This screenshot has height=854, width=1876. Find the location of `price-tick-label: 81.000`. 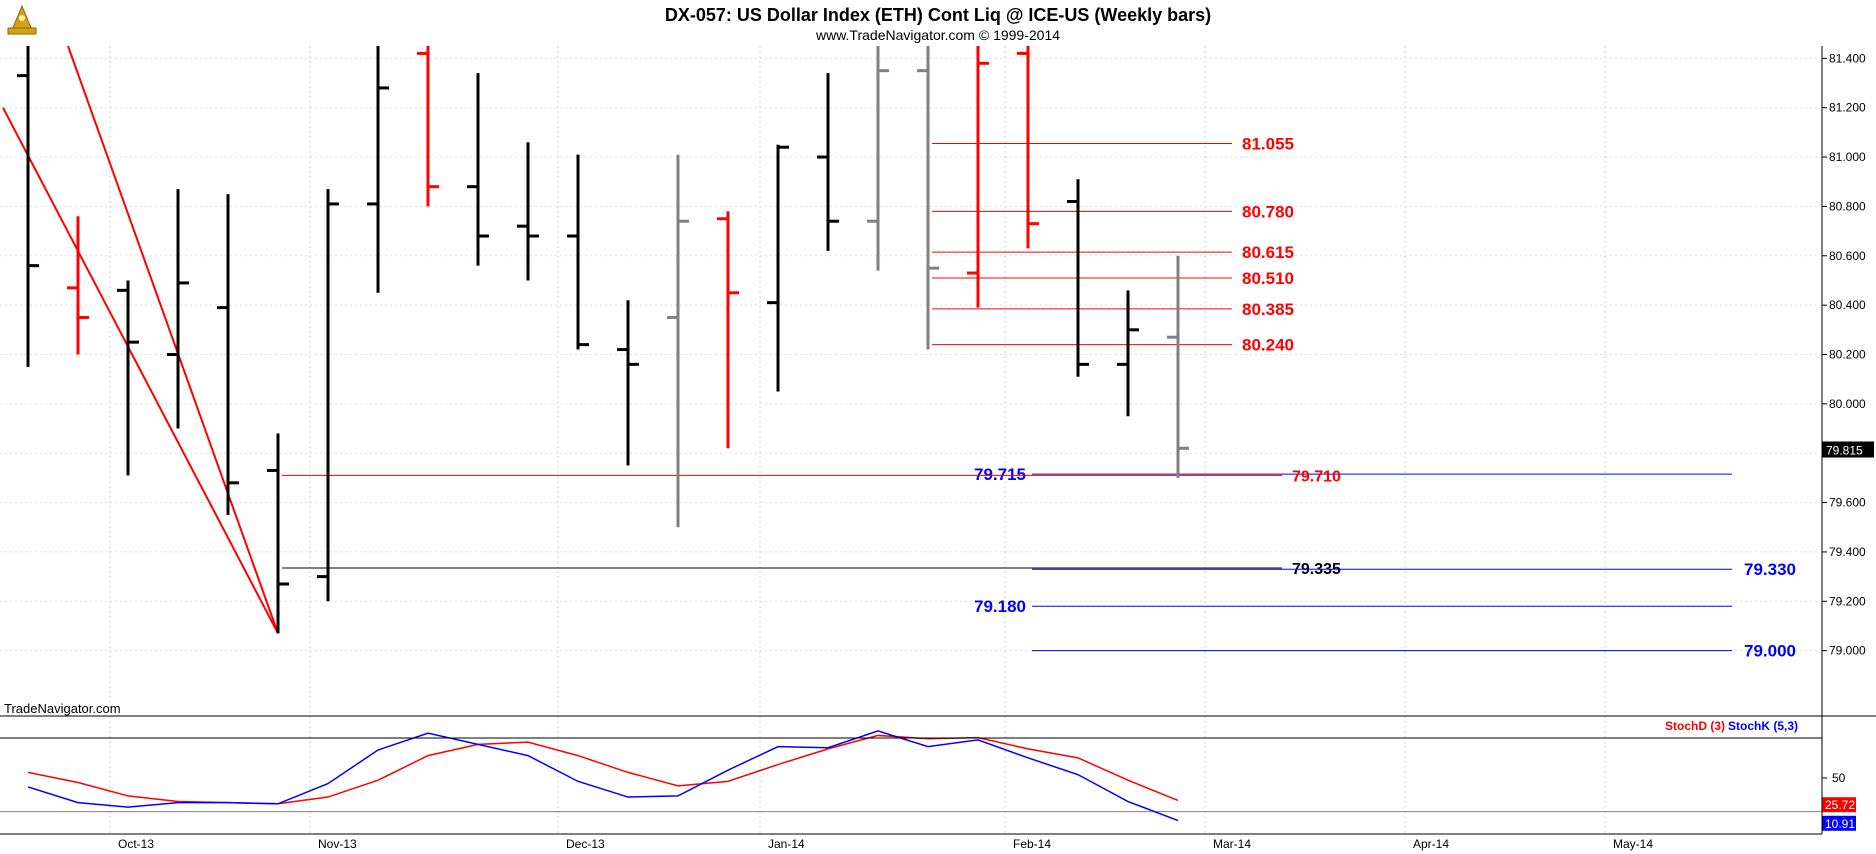

price-tick-label: 81.000 is located at coordinates (1847, 157).